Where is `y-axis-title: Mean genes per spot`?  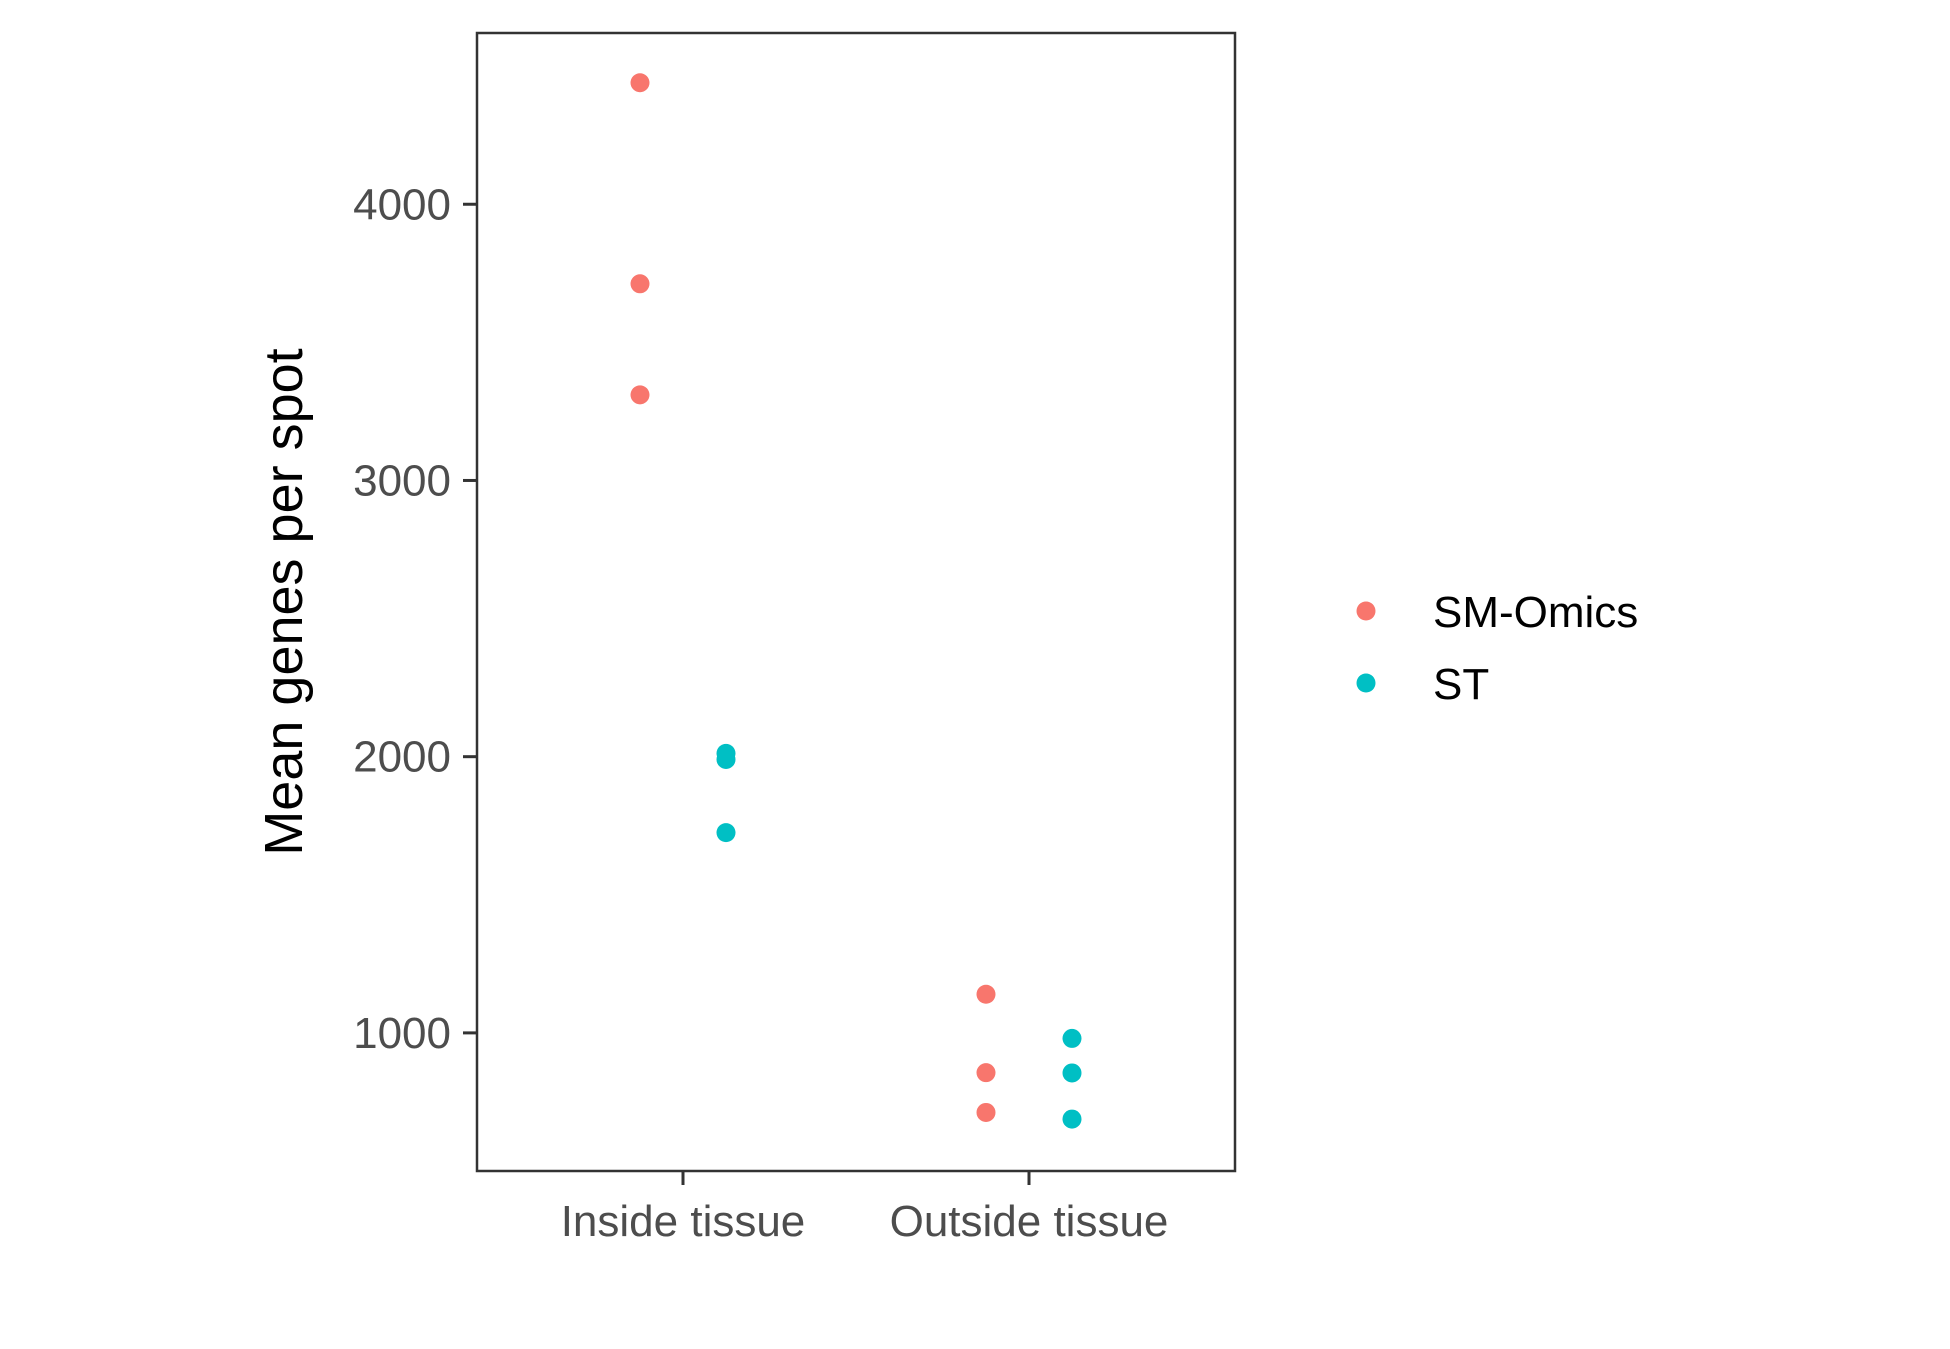 y-axis-title: Mean genes per spot is located at coordinates (284, 601).